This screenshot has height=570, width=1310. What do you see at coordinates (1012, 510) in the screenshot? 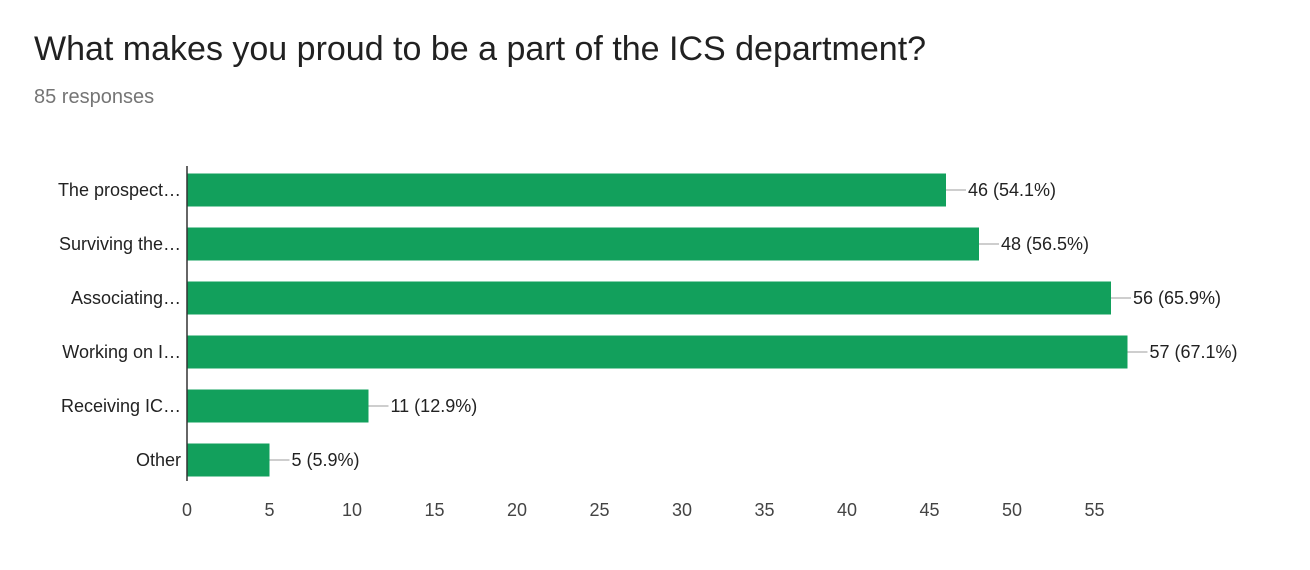
I see `x-tick-label-50: 50` at bounding box center [1012, 510].